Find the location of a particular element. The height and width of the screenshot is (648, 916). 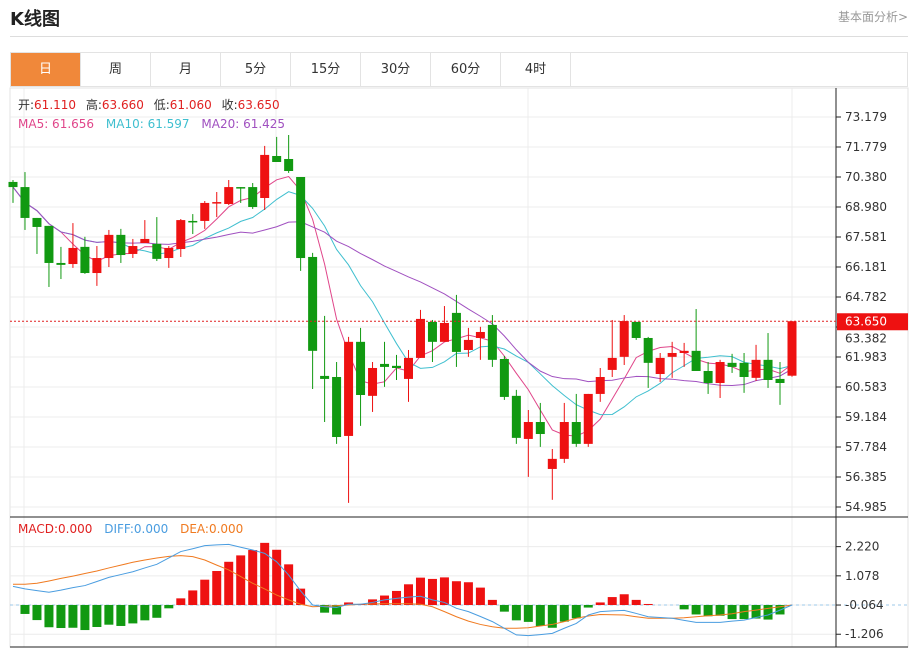

diff-value: DIFF:0.000 is located at coordinates (136, 529).